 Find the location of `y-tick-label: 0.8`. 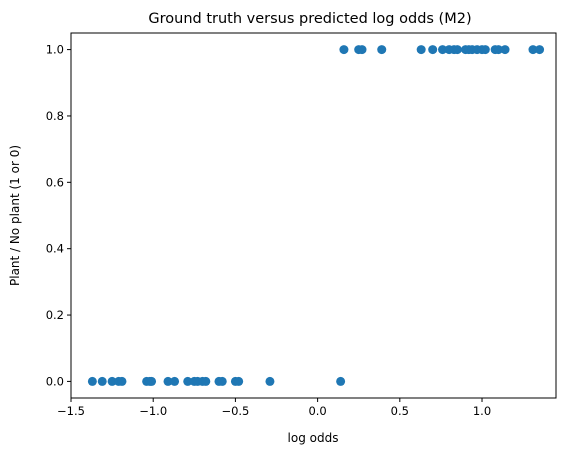

y-tick-label: 0.8 is located at coordinates (55, 116).